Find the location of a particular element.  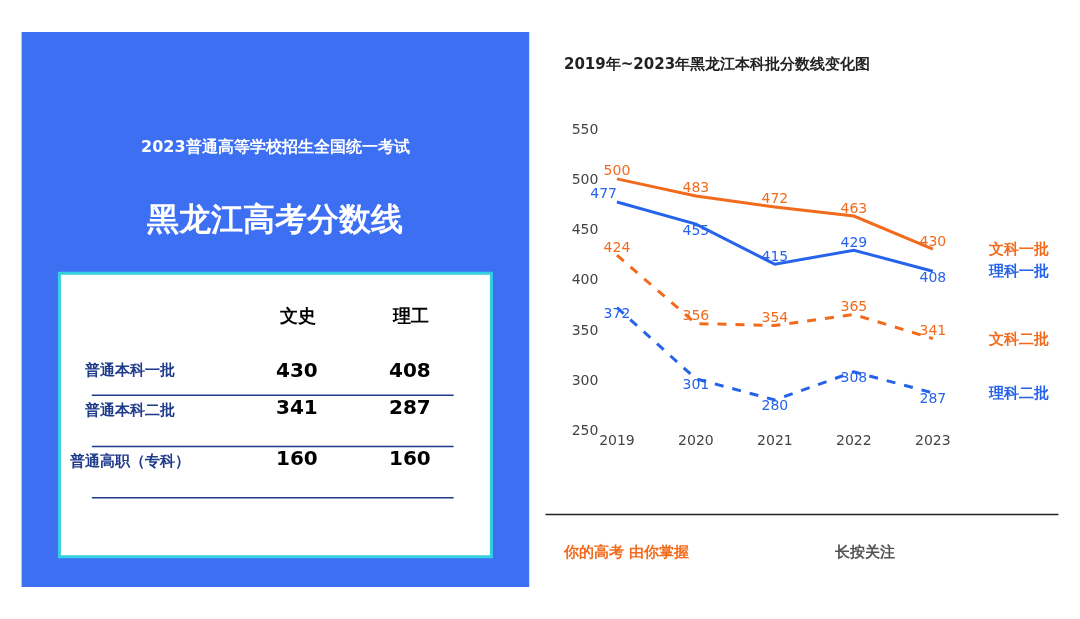

data-label: 472 is located at coordinates (775, 198).